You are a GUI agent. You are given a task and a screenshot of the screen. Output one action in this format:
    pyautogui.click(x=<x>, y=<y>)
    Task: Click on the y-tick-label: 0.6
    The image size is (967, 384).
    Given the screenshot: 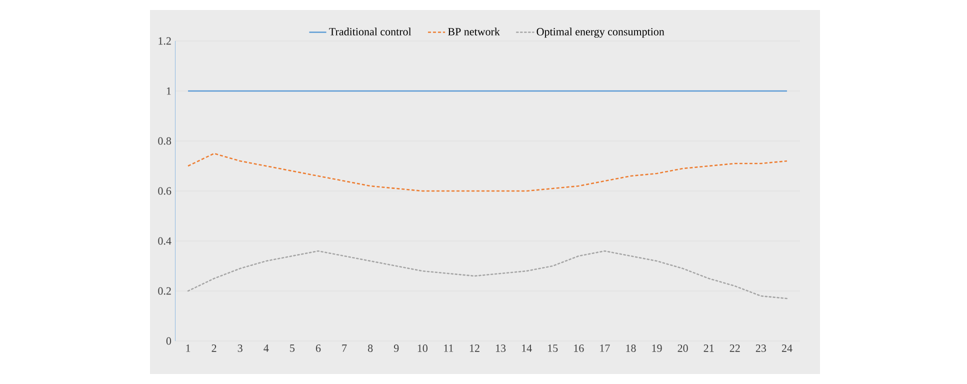 What is the action you would take?
    pyautogui.click(x=165, y=191)
    